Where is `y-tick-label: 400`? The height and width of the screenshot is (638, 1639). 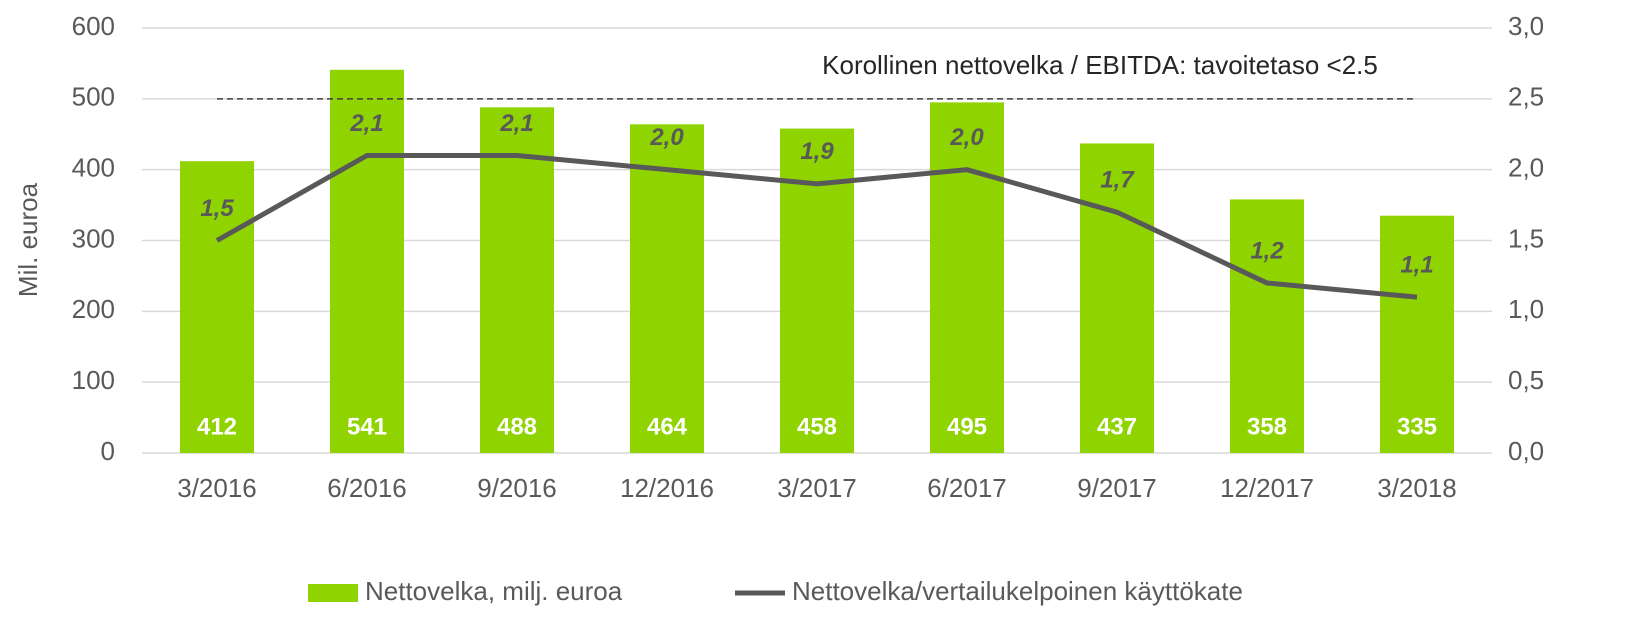 y-tick-label: 400 is located at coordinates (93, 168).